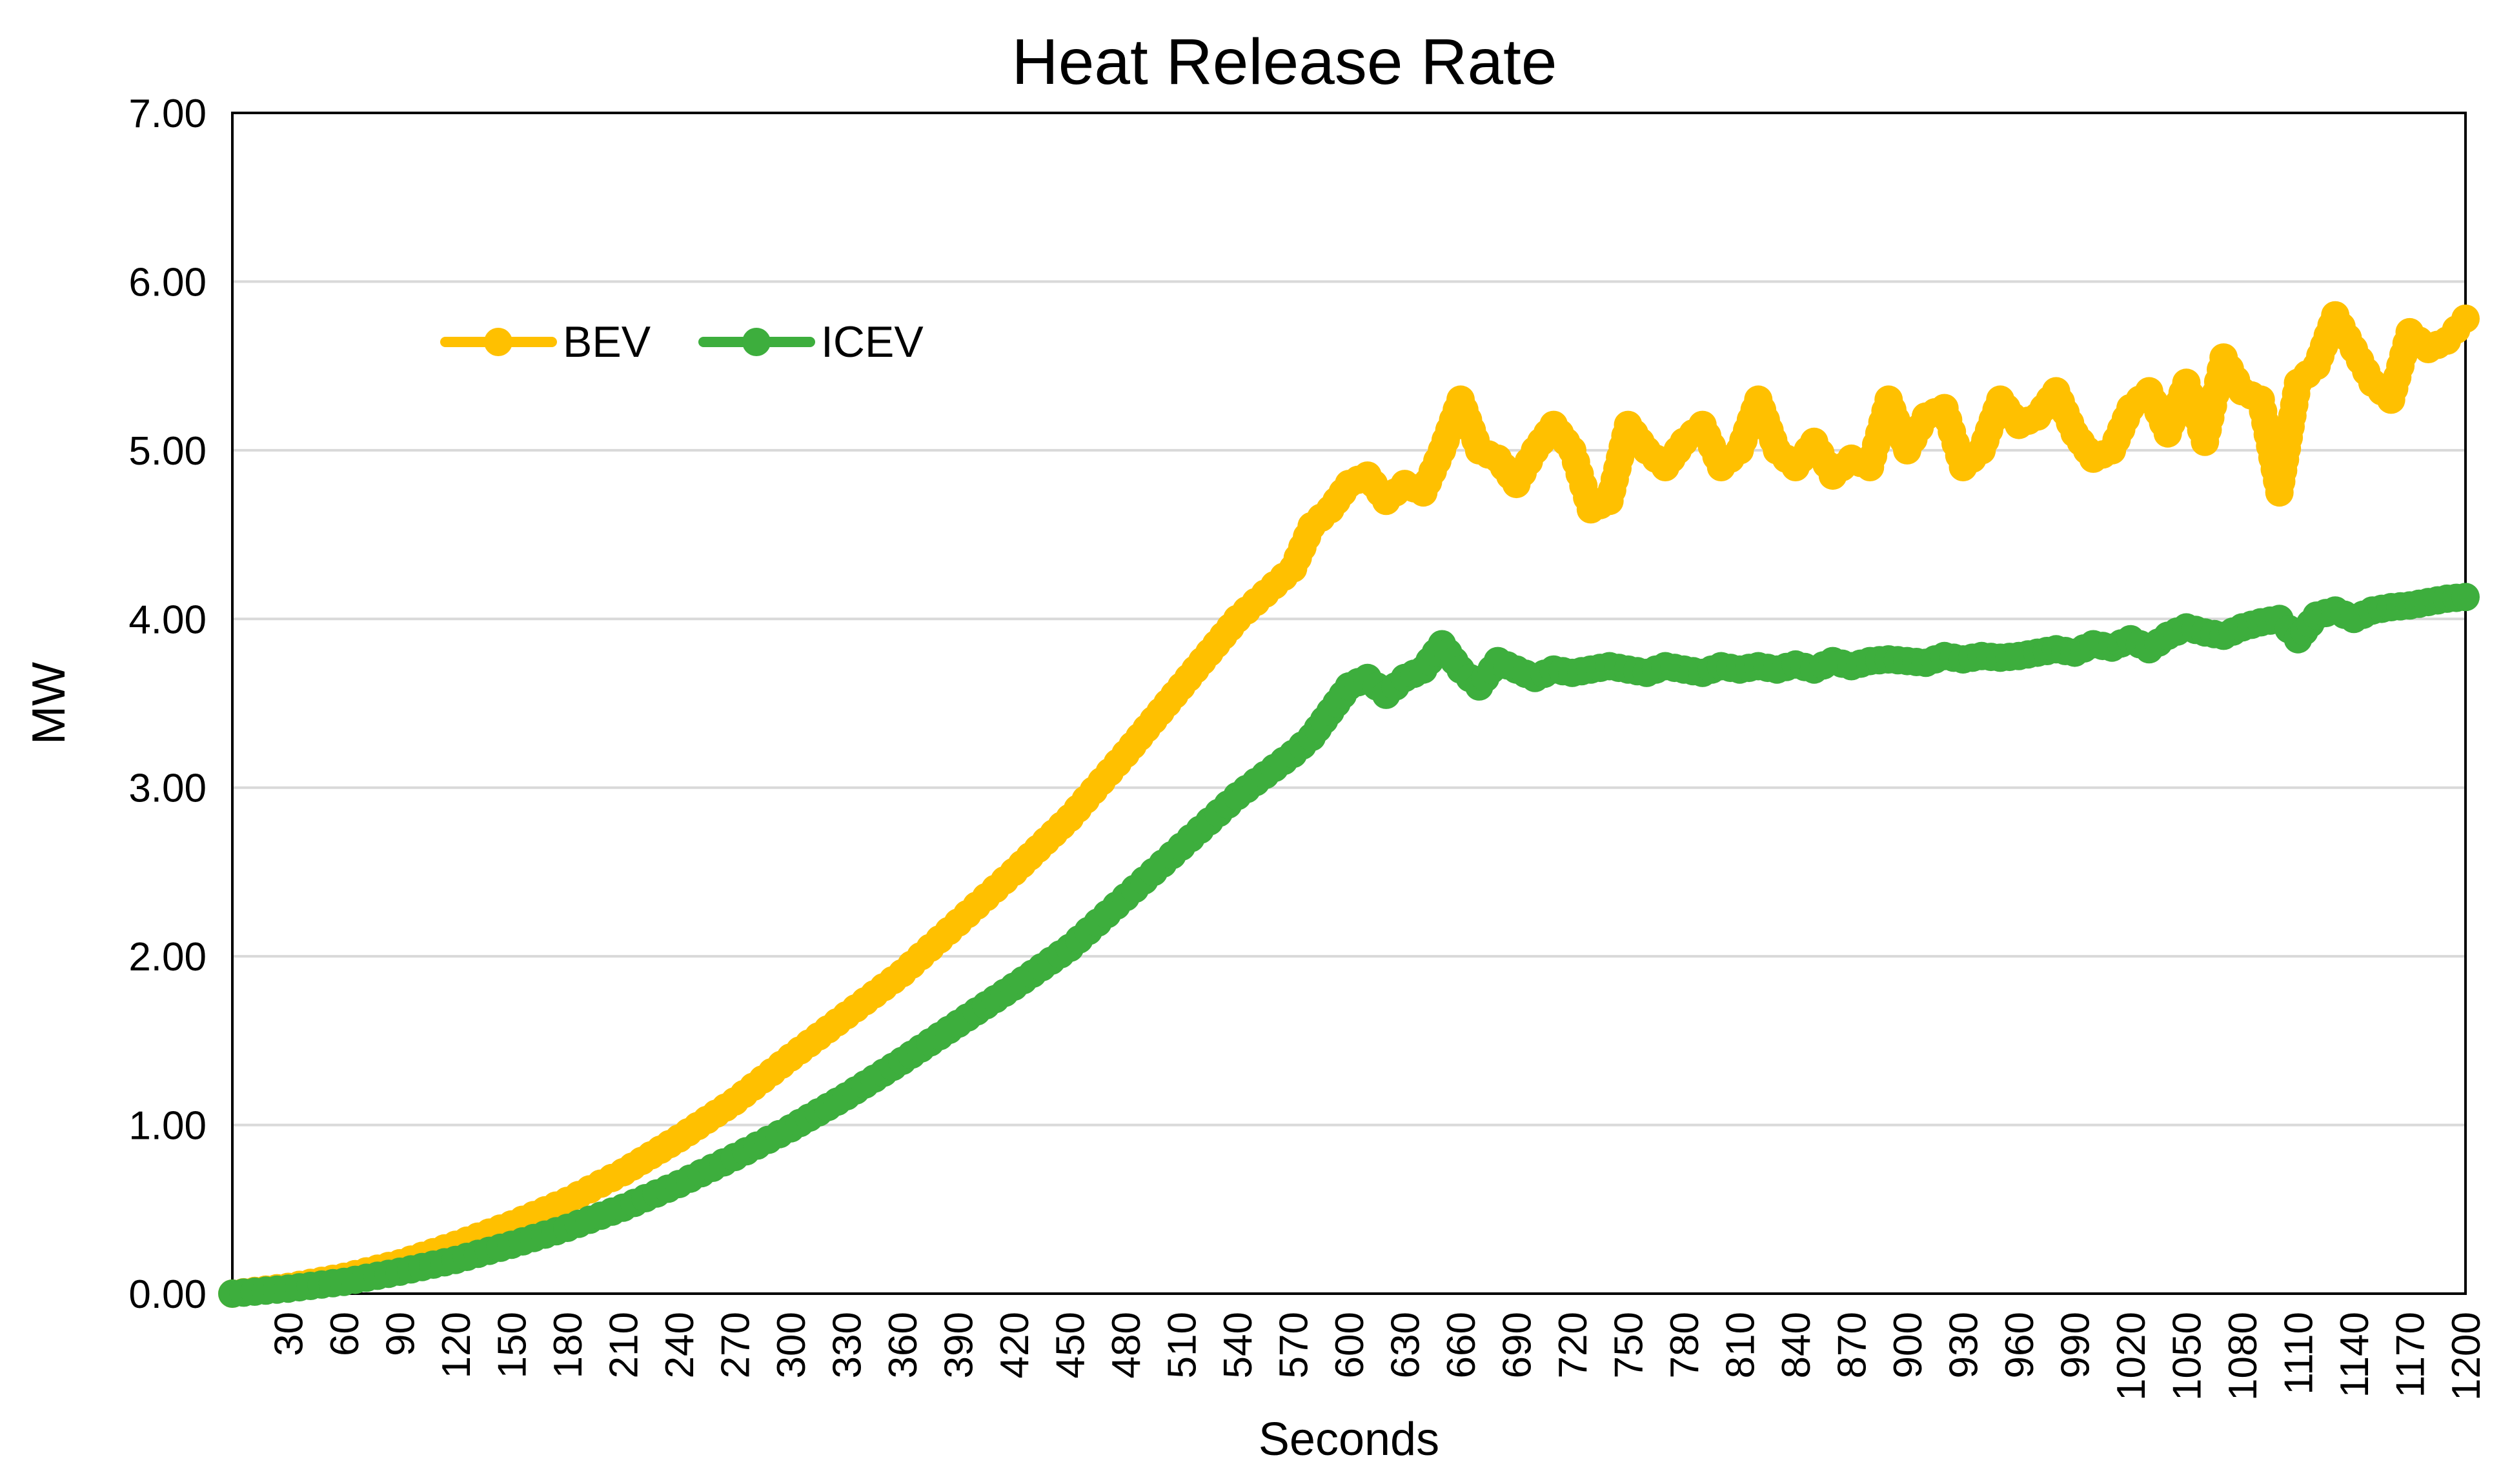  What do you see at coordinates (624, 1345) in the screenshot?
I see `x-tick-label: 210` at bounding box center [624, 1345].